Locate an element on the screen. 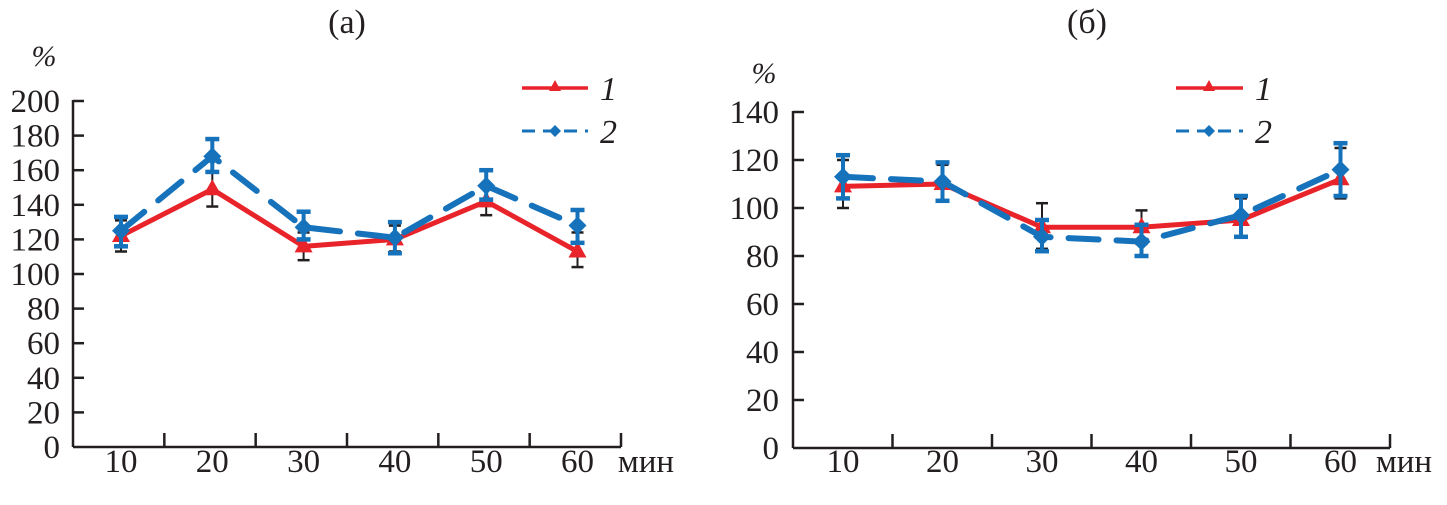  y-tick-label: 180 is located at coordinates (36, 137).